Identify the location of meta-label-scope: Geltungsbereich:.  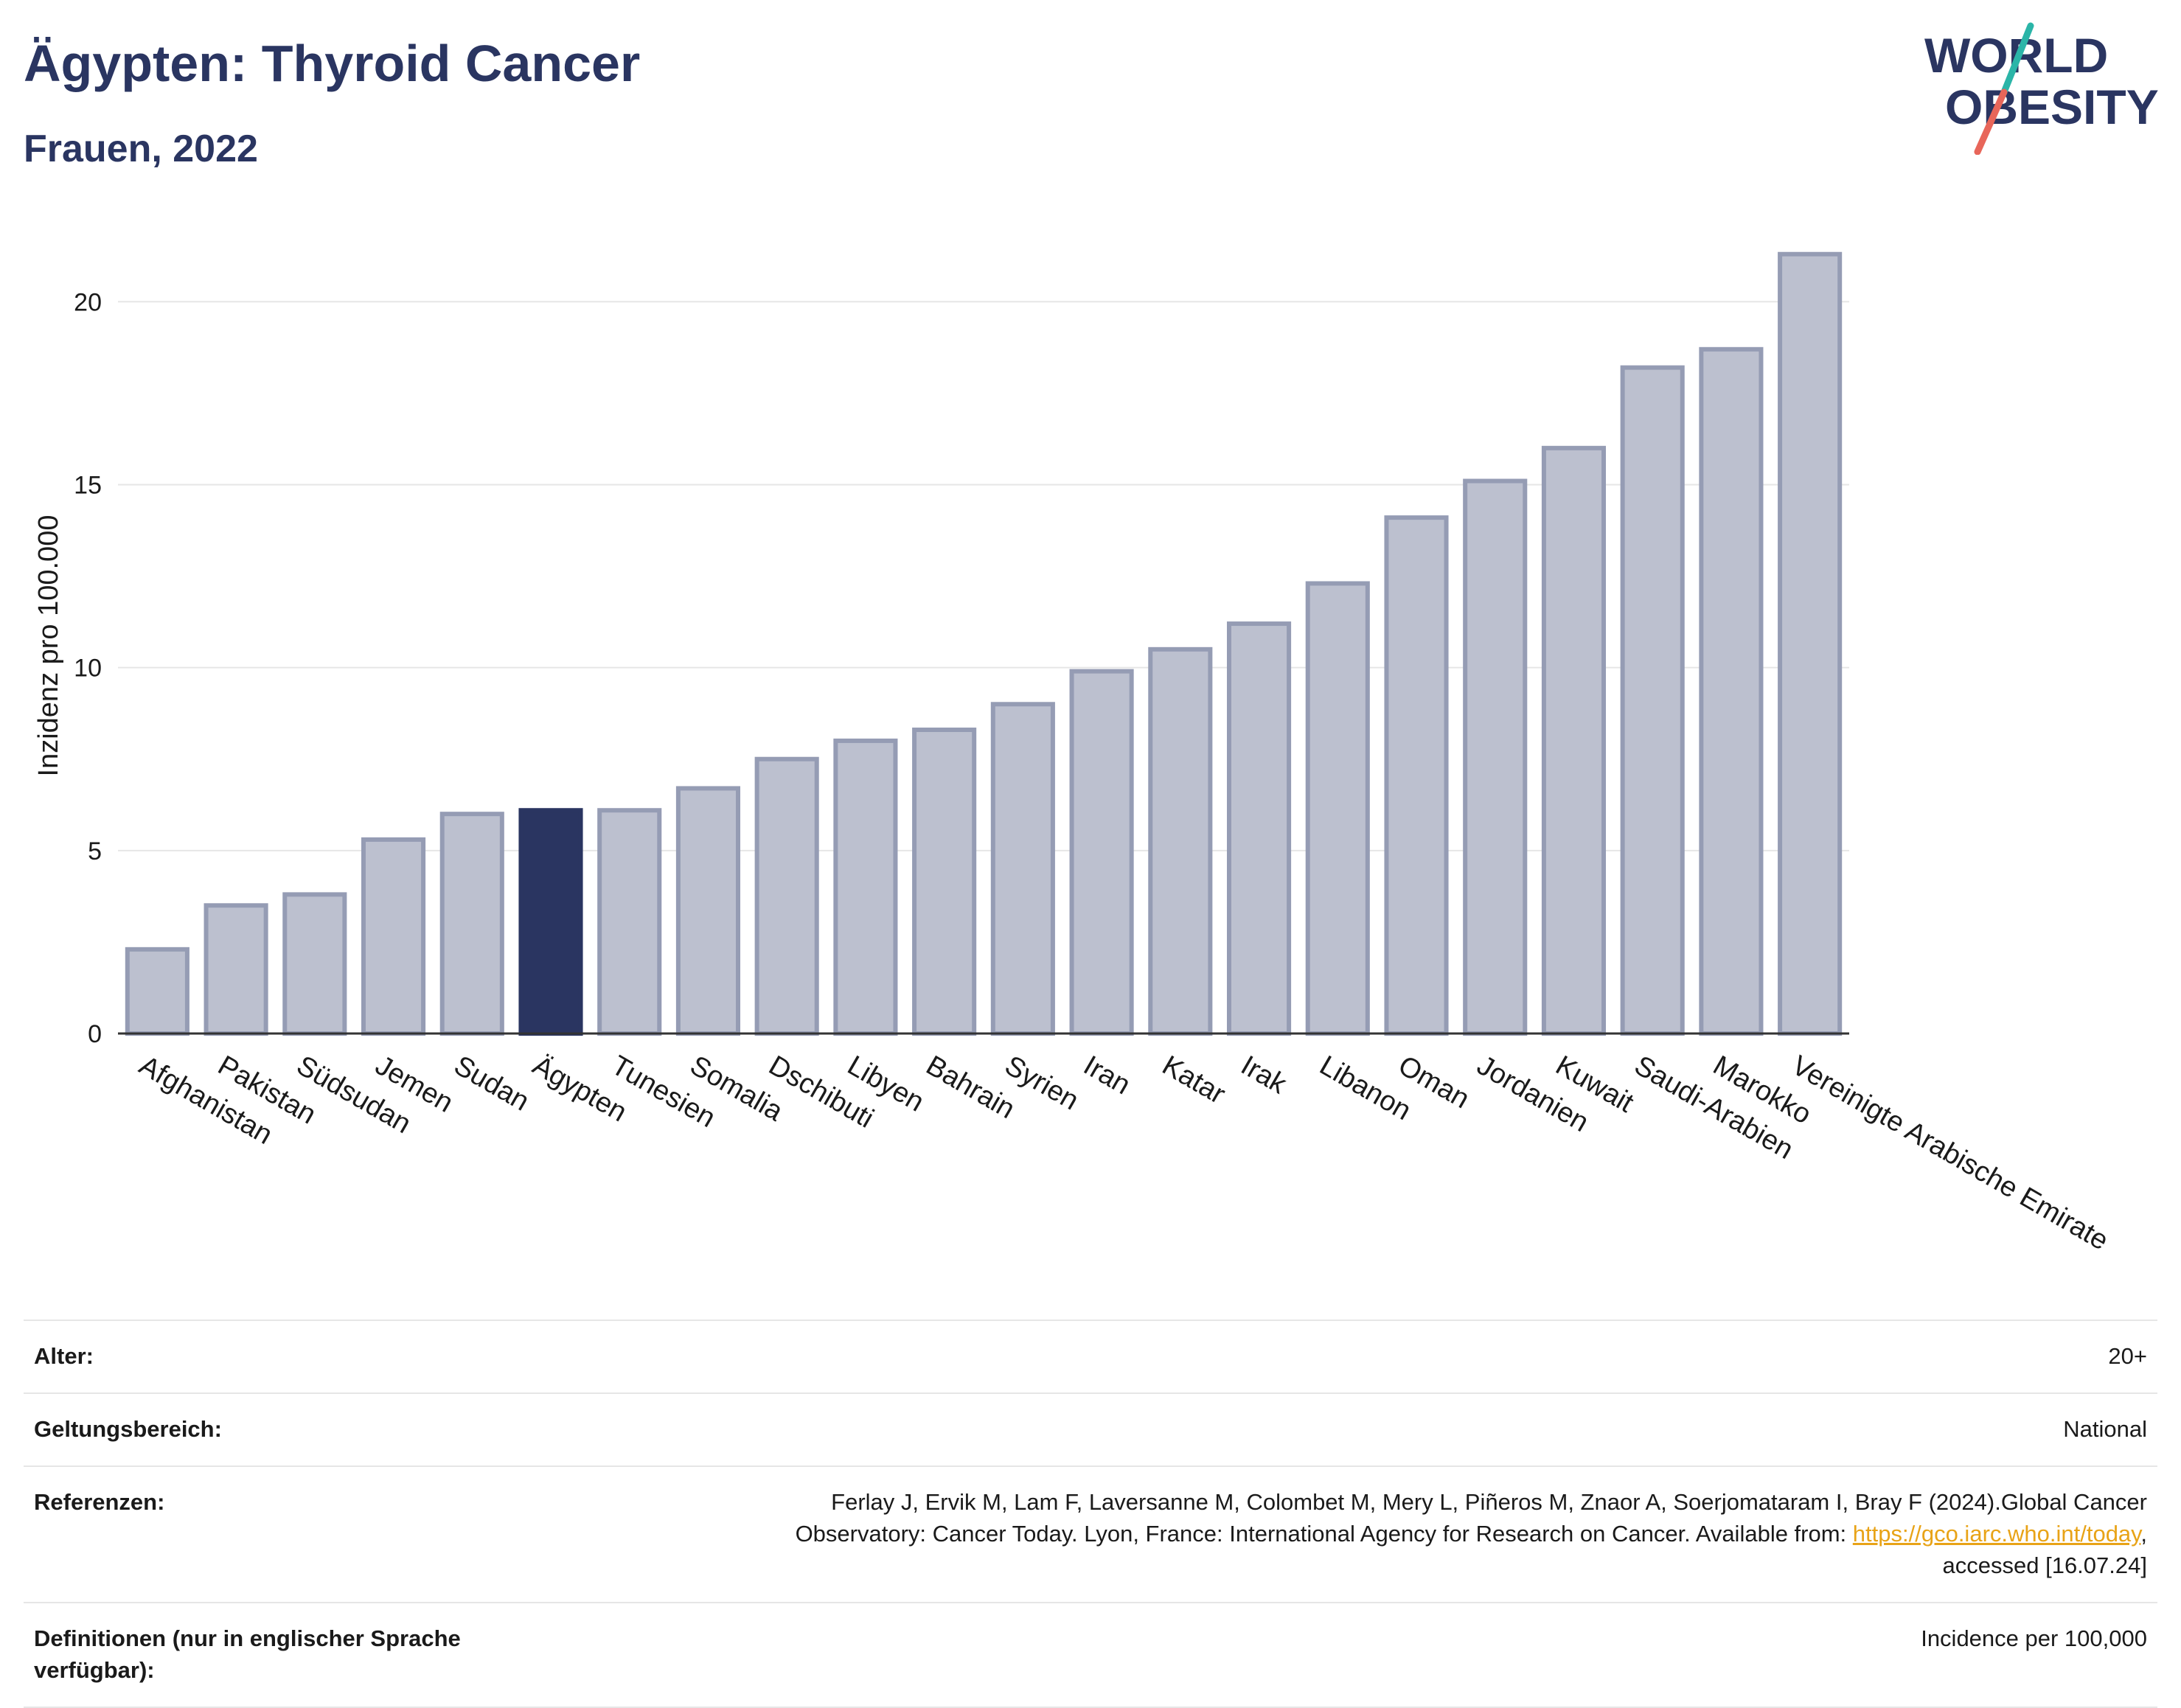
(128, 1429).